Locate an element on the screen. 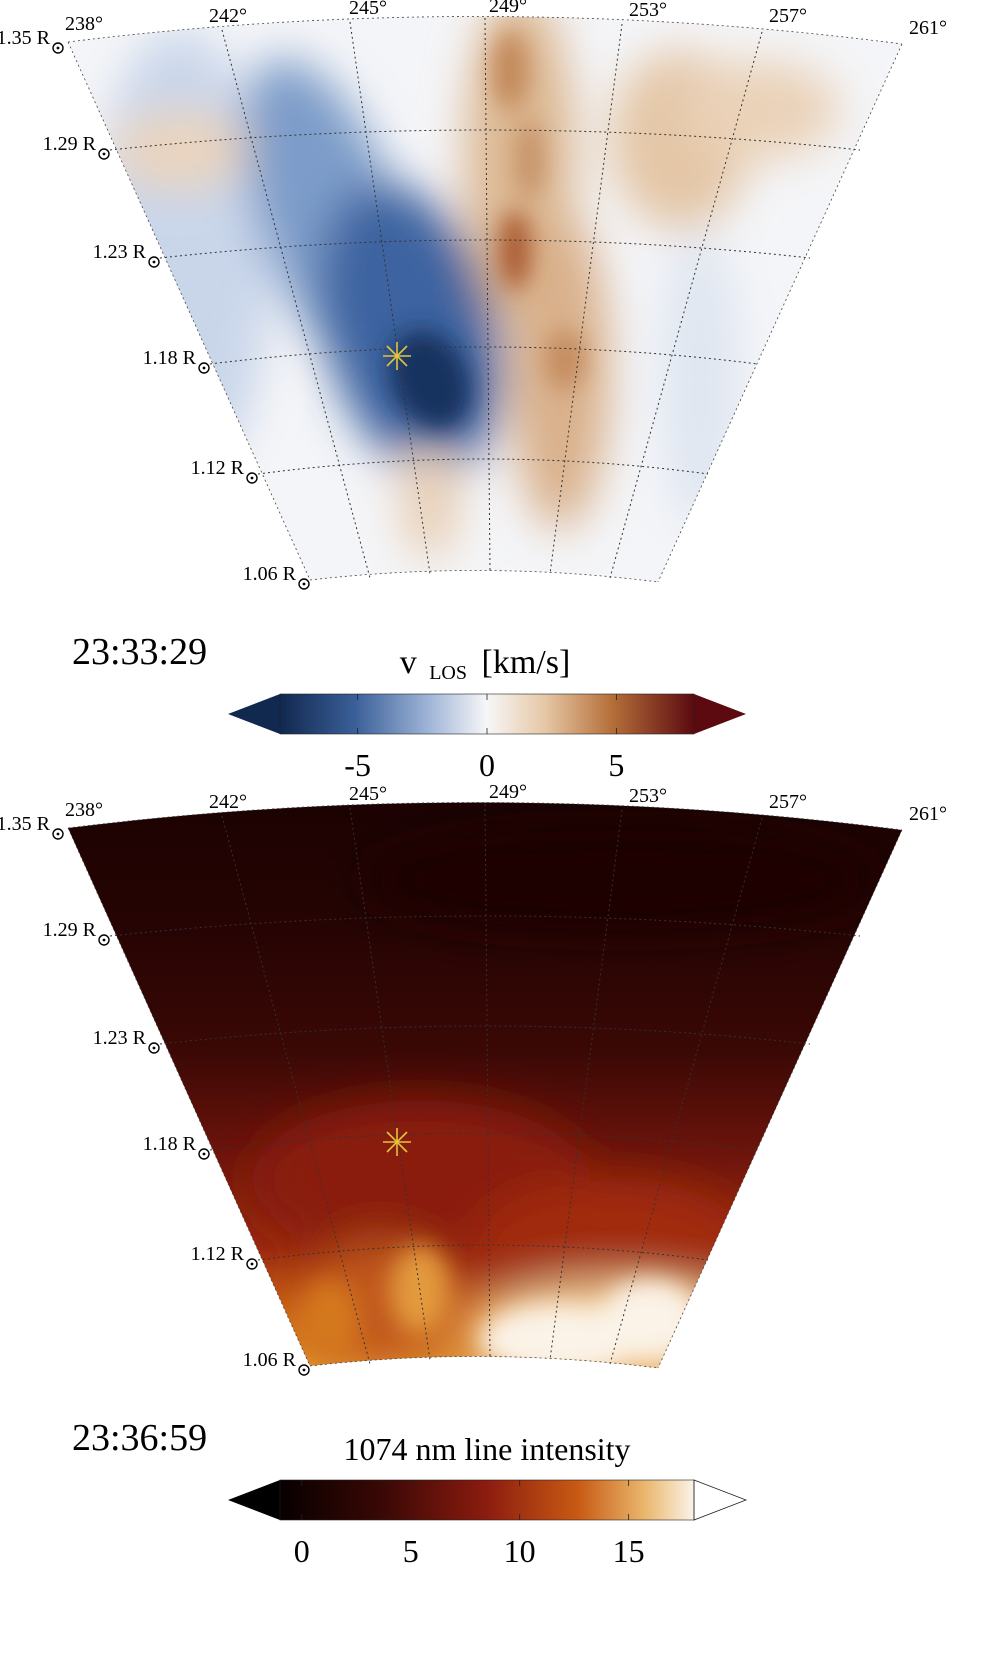 The height and width of the screenshot is (1655, 1000). colorbar-title: v LOS [km/s] is located at coordinates (485, 665).